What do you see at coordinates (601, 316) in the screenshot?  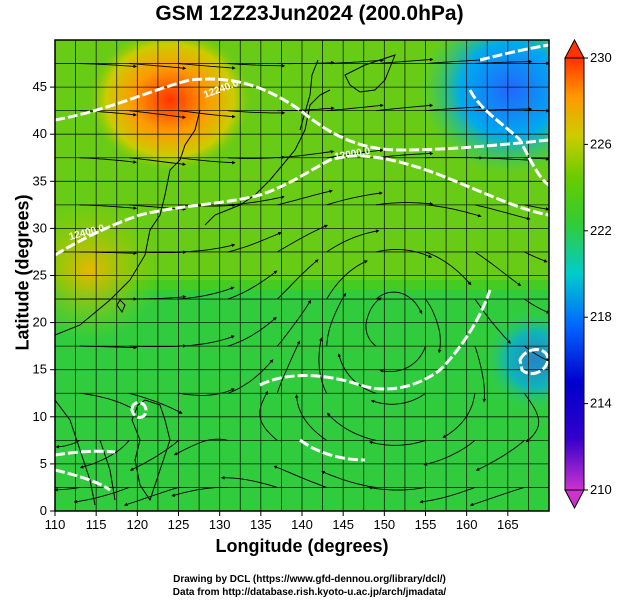 I see `colorbar-tick-label: 218` at bounding box center [601, 316].